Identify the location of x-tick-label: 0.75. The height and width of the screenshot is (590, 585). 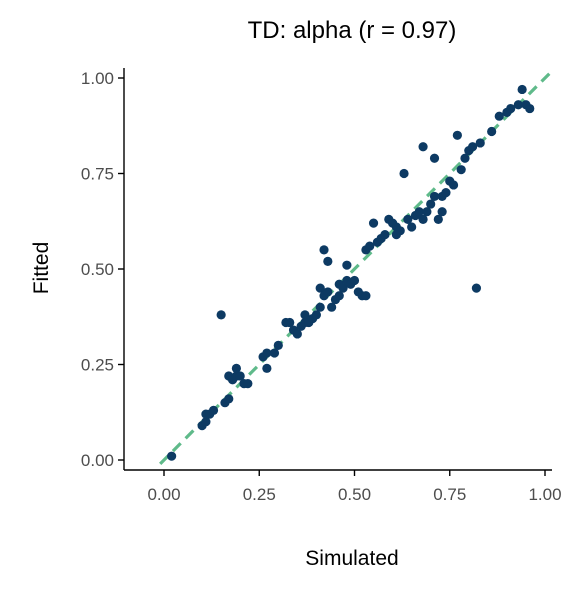
(449, 494).